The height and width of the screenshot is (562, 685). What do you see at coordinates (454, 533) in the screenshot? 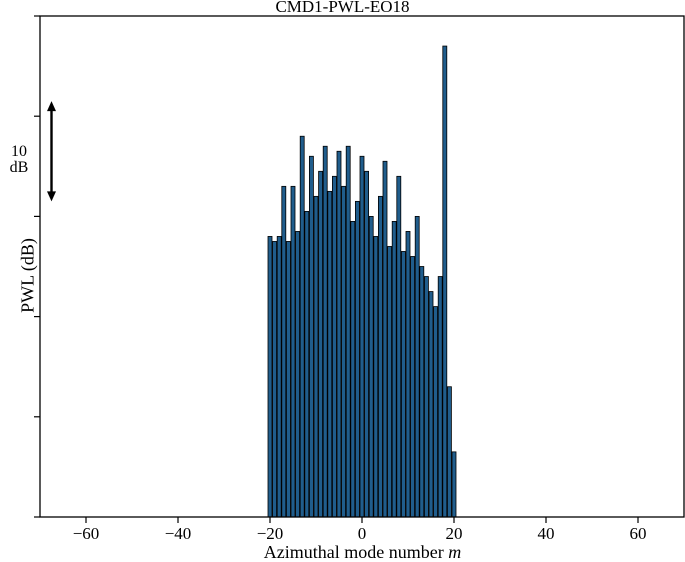
I see `x-tick-label: 20` at bounding box center [454, 533].